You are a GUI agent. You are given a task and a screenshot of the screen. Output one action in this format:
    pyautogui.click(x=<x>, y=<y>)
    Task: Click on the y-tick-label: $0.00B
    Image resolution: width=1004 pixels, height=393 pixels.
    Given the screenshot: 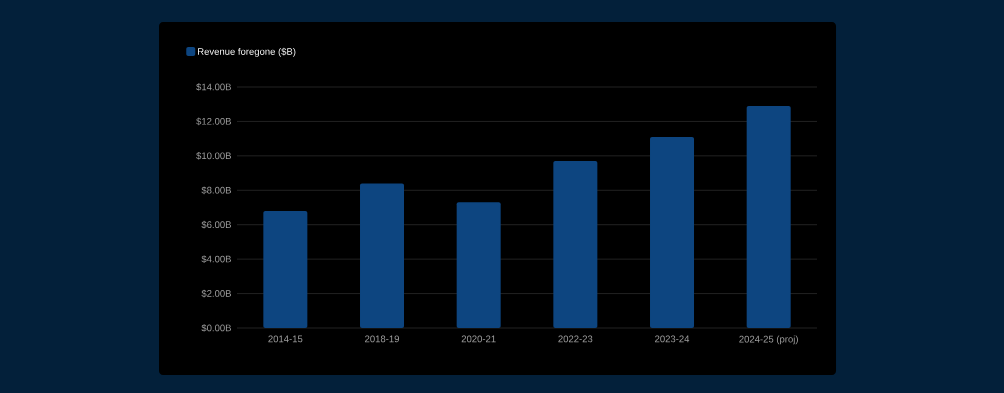 What is the action you would take?
    pyautogui.click(x=216, y=328)
    